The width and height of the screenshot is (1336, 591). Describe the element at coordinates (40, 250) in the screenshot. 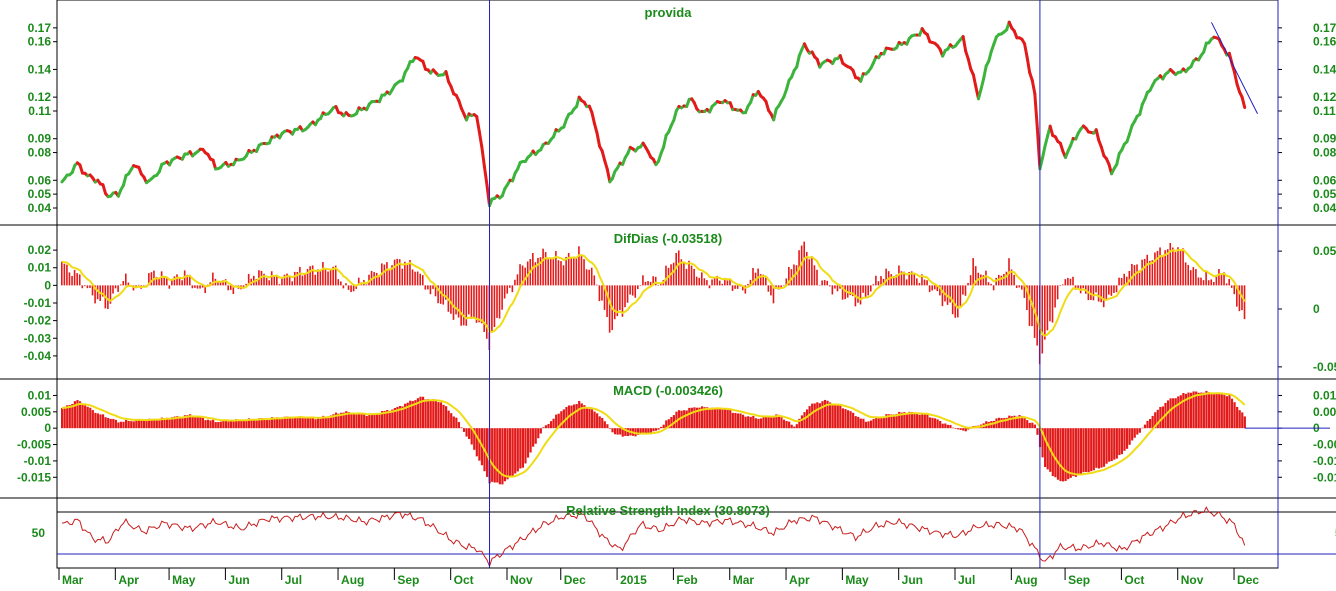

I see `y-tick-label: 0.02` at that location.